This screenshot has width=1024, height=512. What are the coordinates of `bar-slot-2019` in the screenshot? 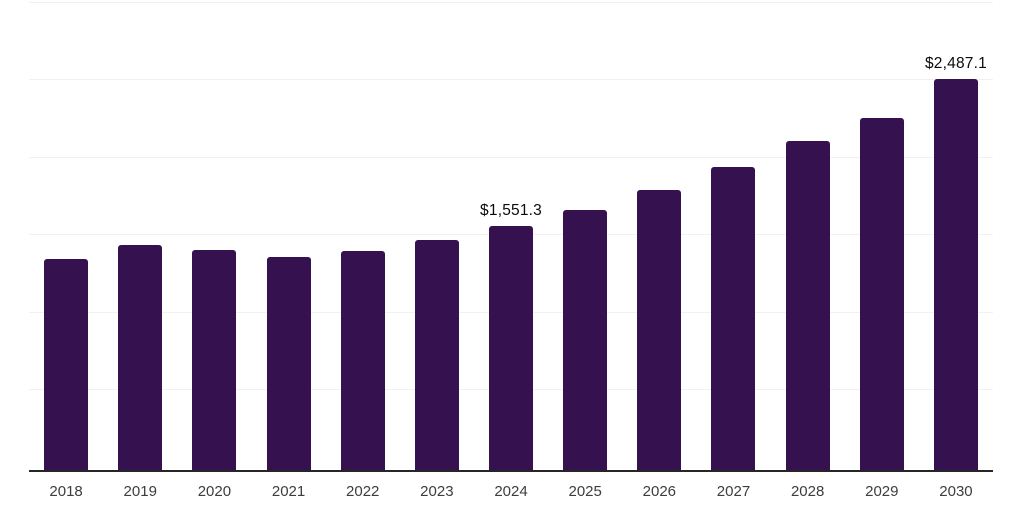 It's located at (140, 235).